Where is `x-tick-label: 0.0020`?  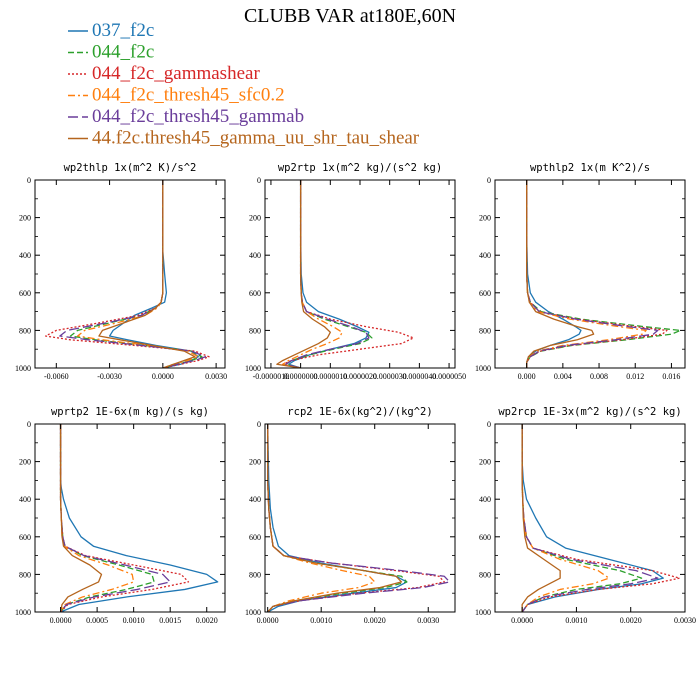
x-tick-label: 0.0020 is located at coordinates (631, 620).